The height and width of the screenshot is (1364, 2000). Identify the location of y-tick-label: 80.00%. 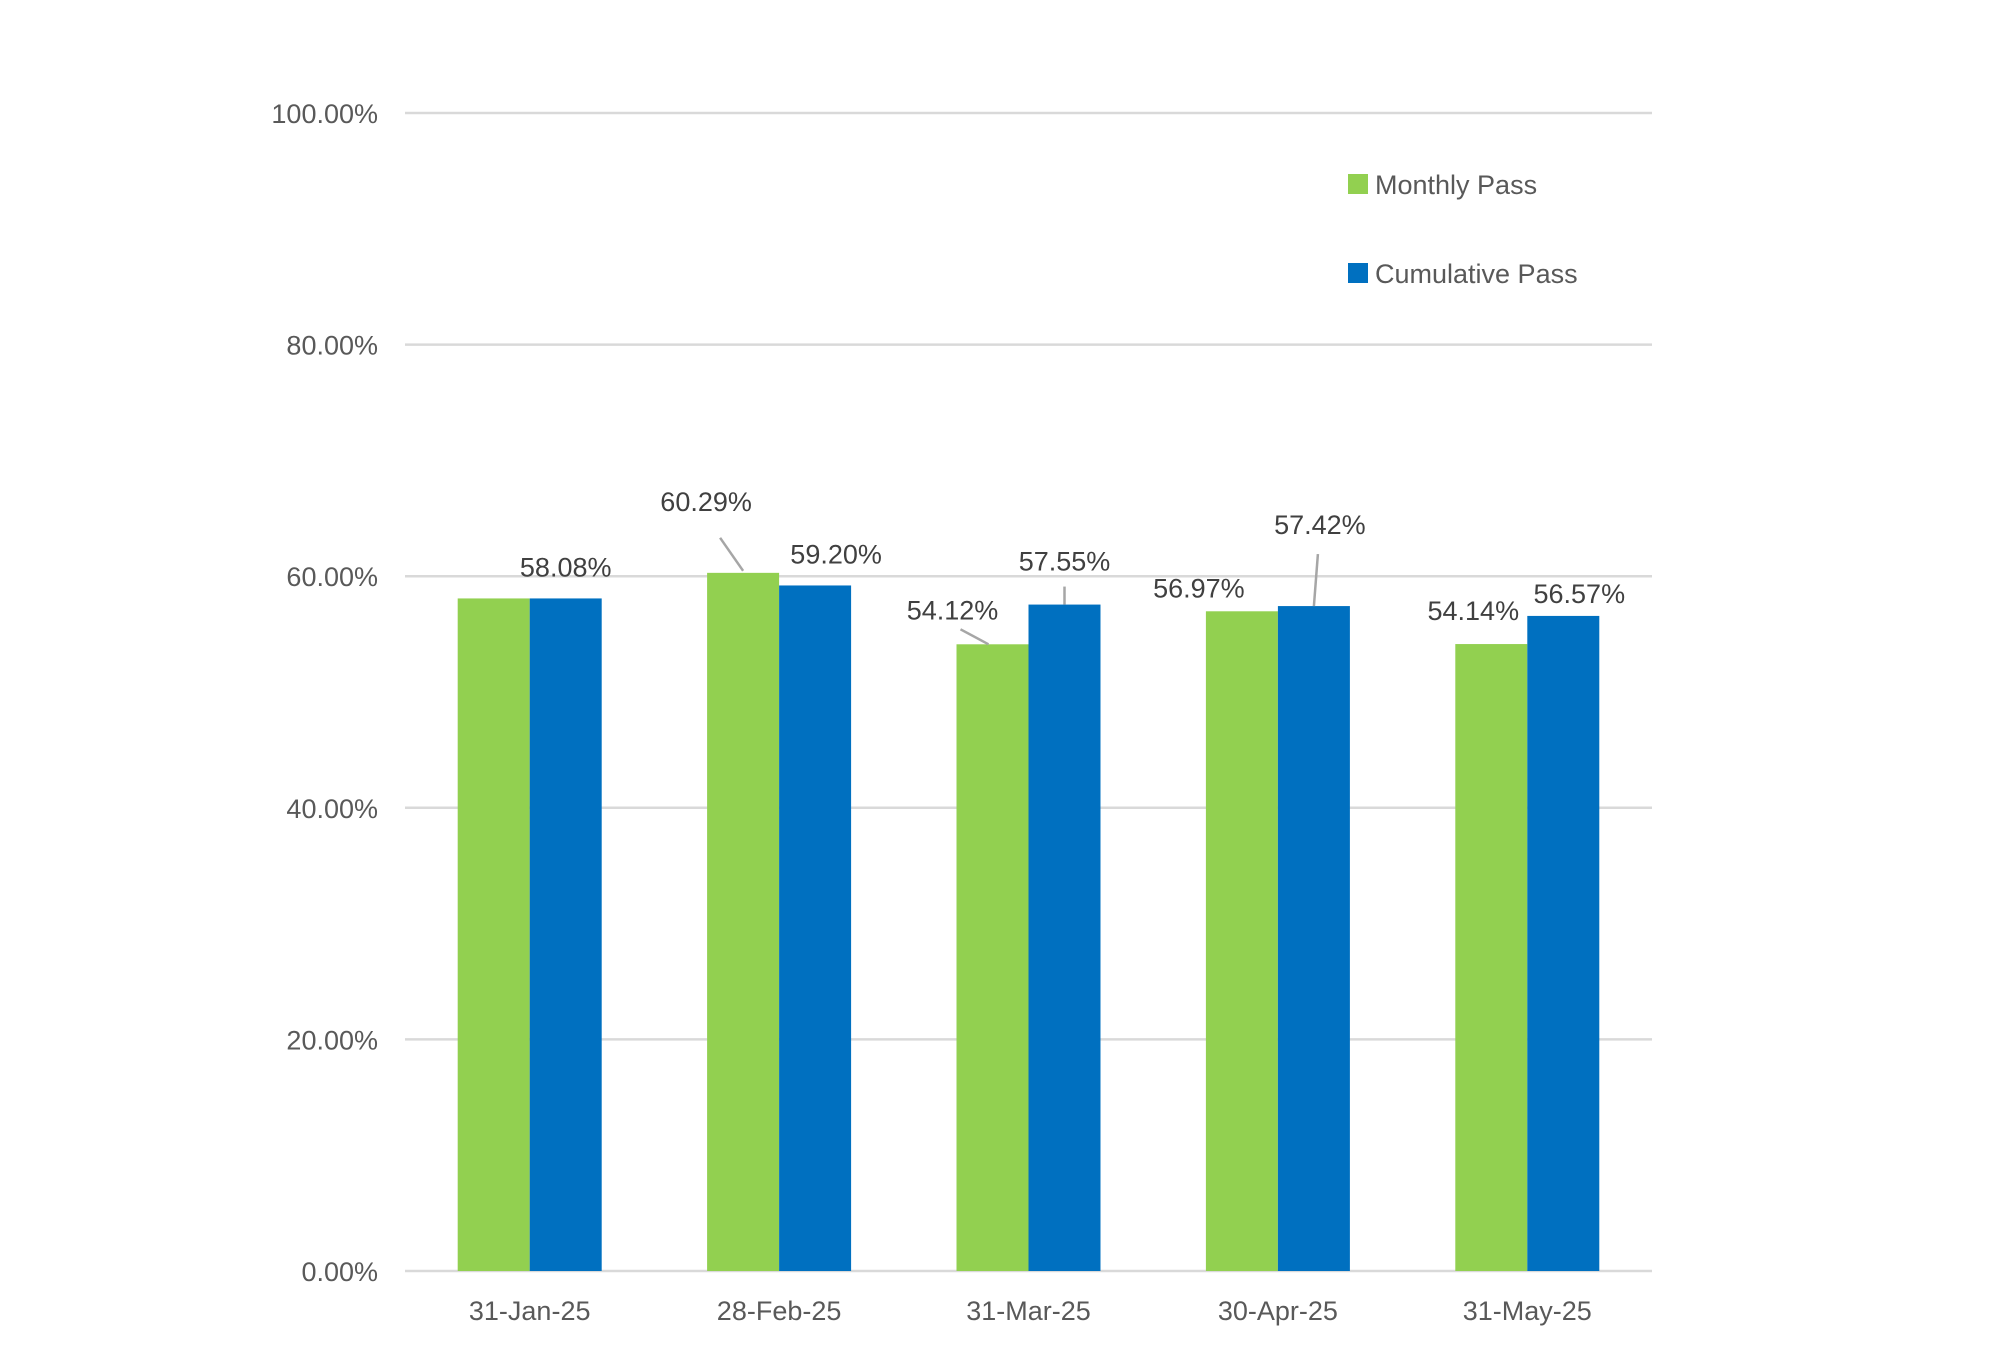
(332, 346).